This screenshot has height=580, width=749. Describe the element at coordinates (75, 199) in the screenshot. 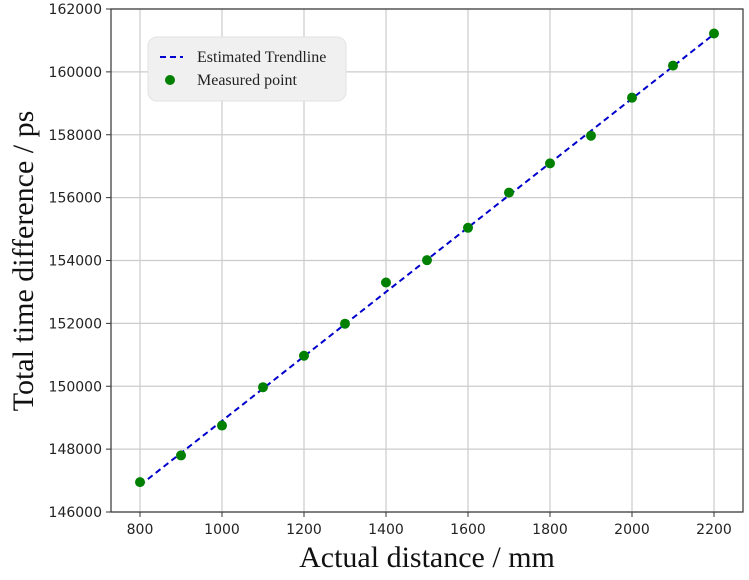

I see `y-tick-label: 156000` at that location.